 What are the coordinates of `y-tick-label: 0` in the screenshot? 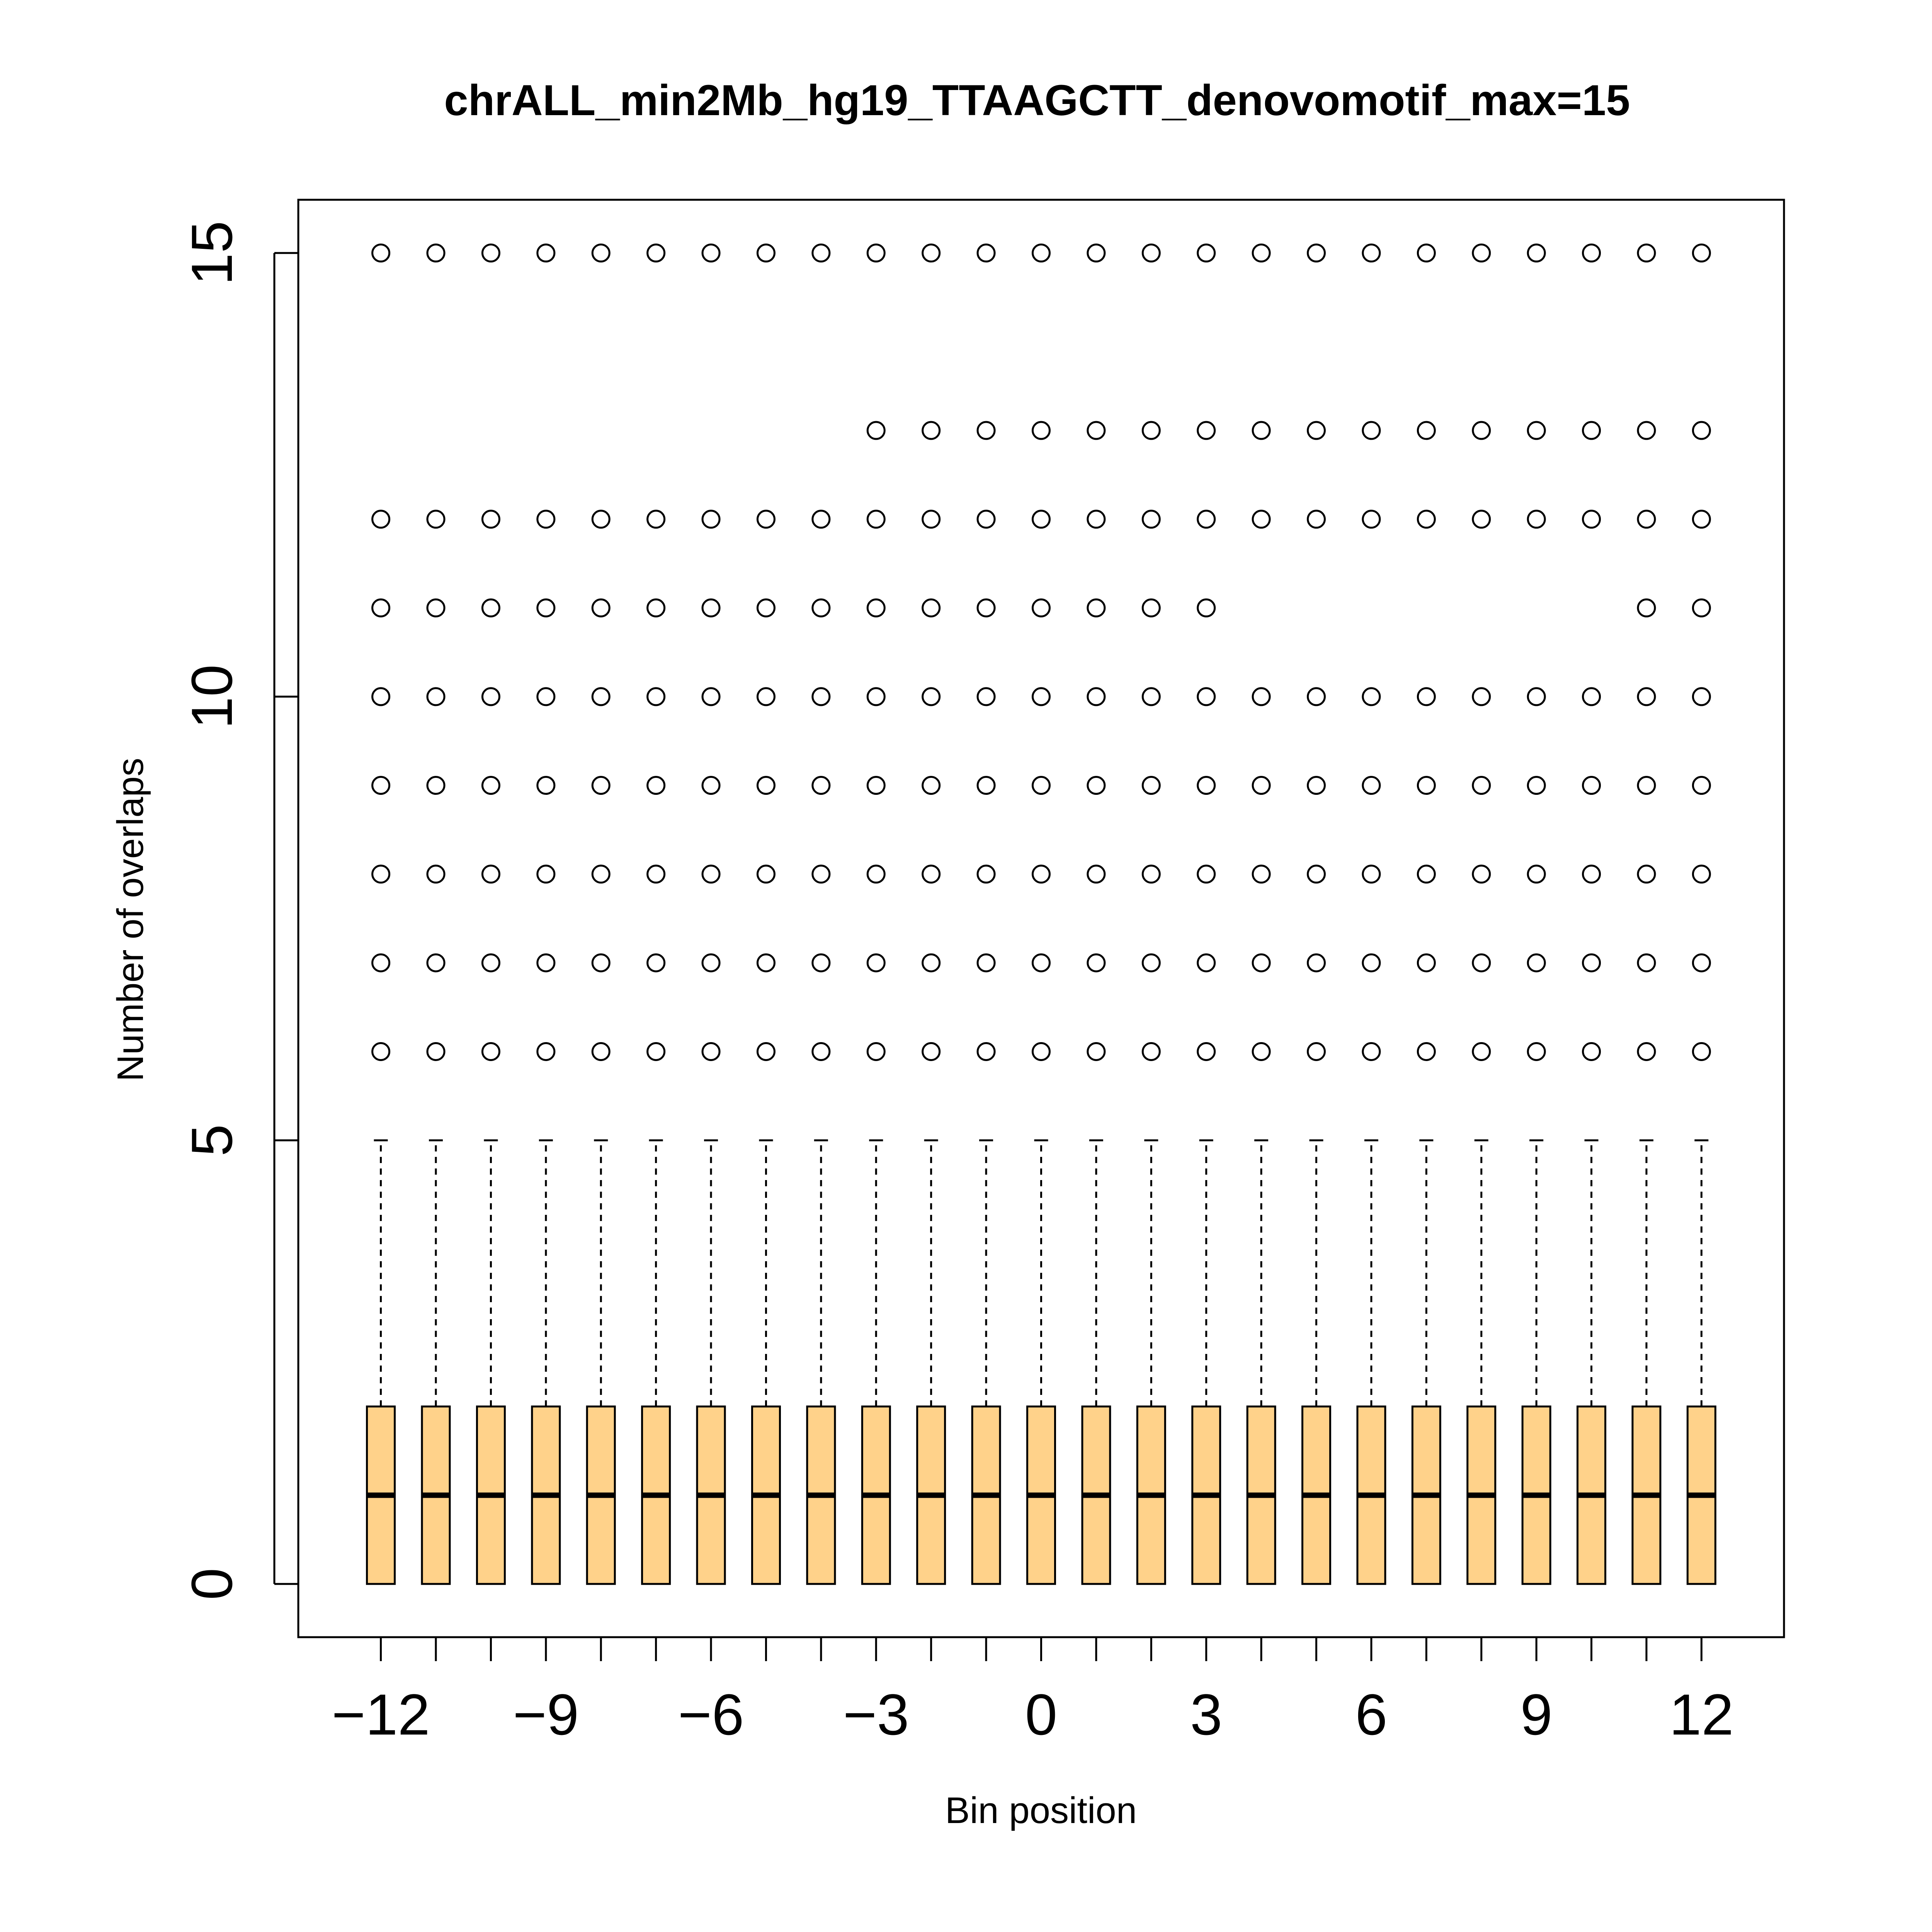 It's located at (212, 1584).